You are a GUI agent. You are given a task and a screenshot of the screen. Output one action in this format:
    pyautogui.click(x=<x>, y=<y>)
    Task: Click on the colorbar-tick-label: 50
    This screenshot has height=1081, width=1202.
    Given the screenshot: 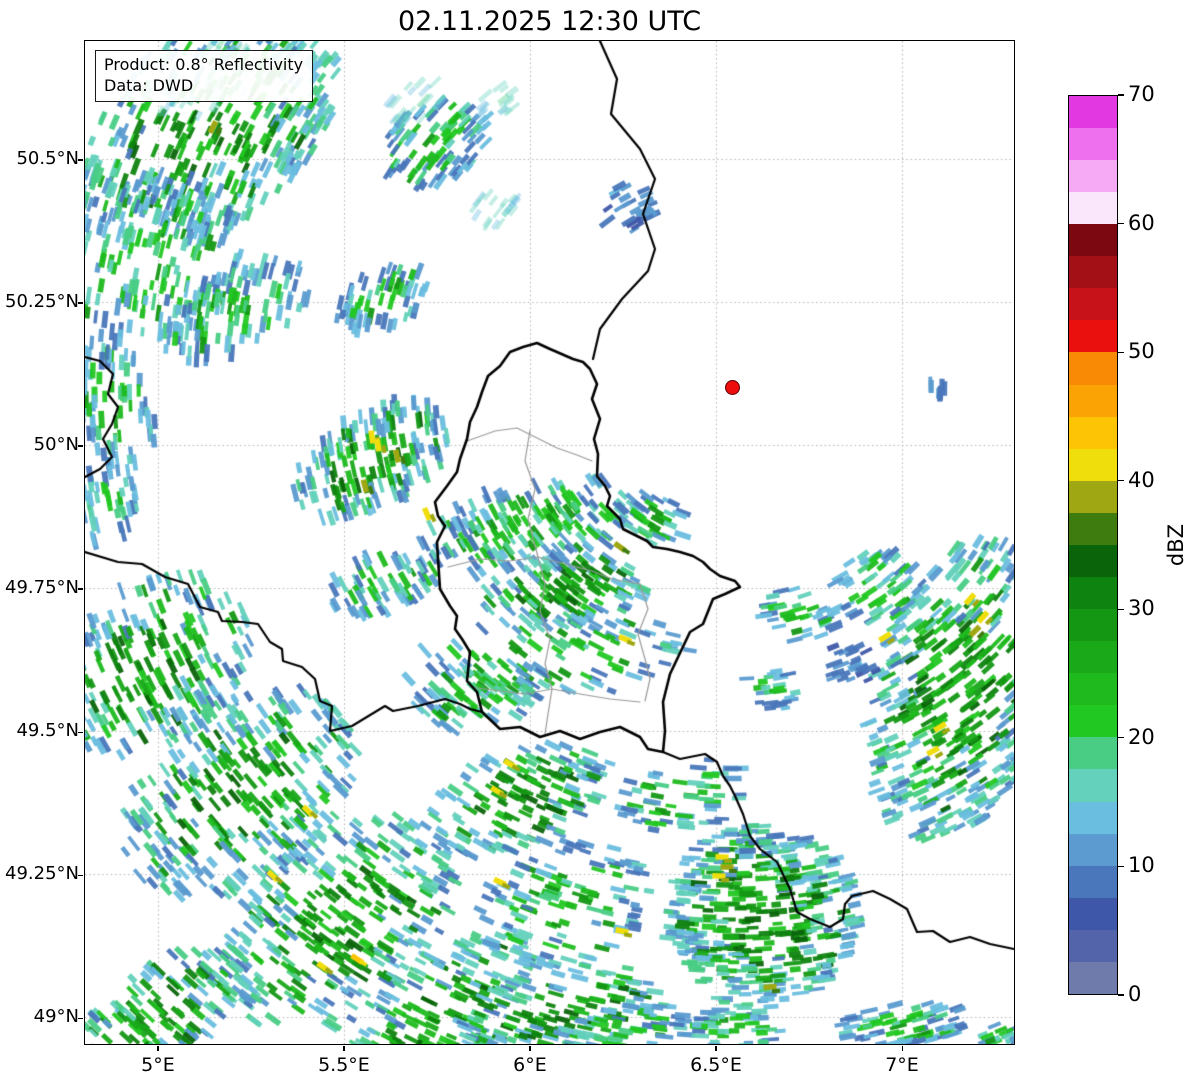 What is the action you would take?
    pyautogui.click(x=1141, y=351)
    